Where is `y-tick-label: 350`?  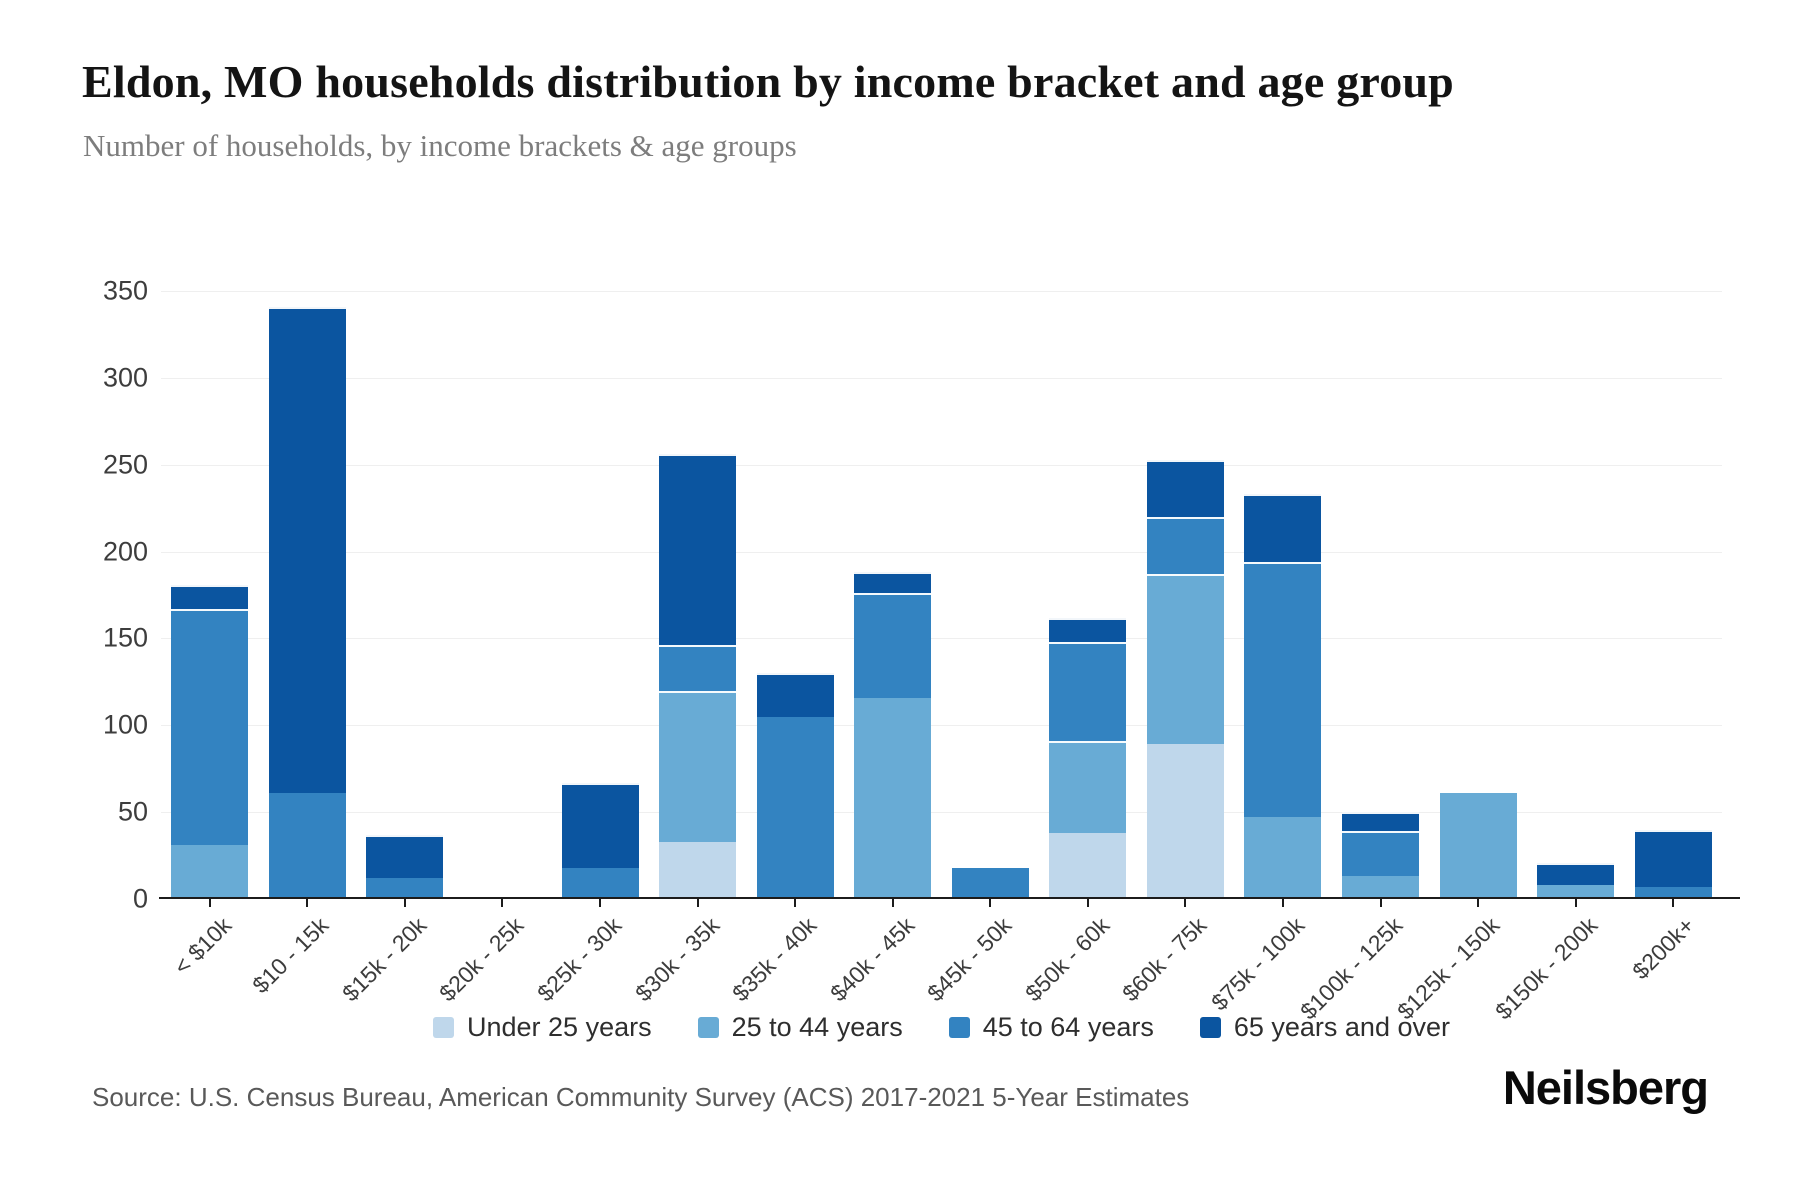 y-tick-label: 350 is located at coordinates (125, 290).